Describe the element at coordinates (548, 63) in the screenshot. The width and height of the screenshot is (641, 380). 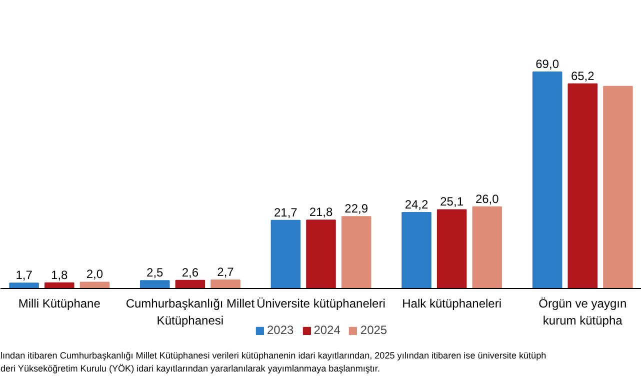
I see `data-label: 69,0` at that location.